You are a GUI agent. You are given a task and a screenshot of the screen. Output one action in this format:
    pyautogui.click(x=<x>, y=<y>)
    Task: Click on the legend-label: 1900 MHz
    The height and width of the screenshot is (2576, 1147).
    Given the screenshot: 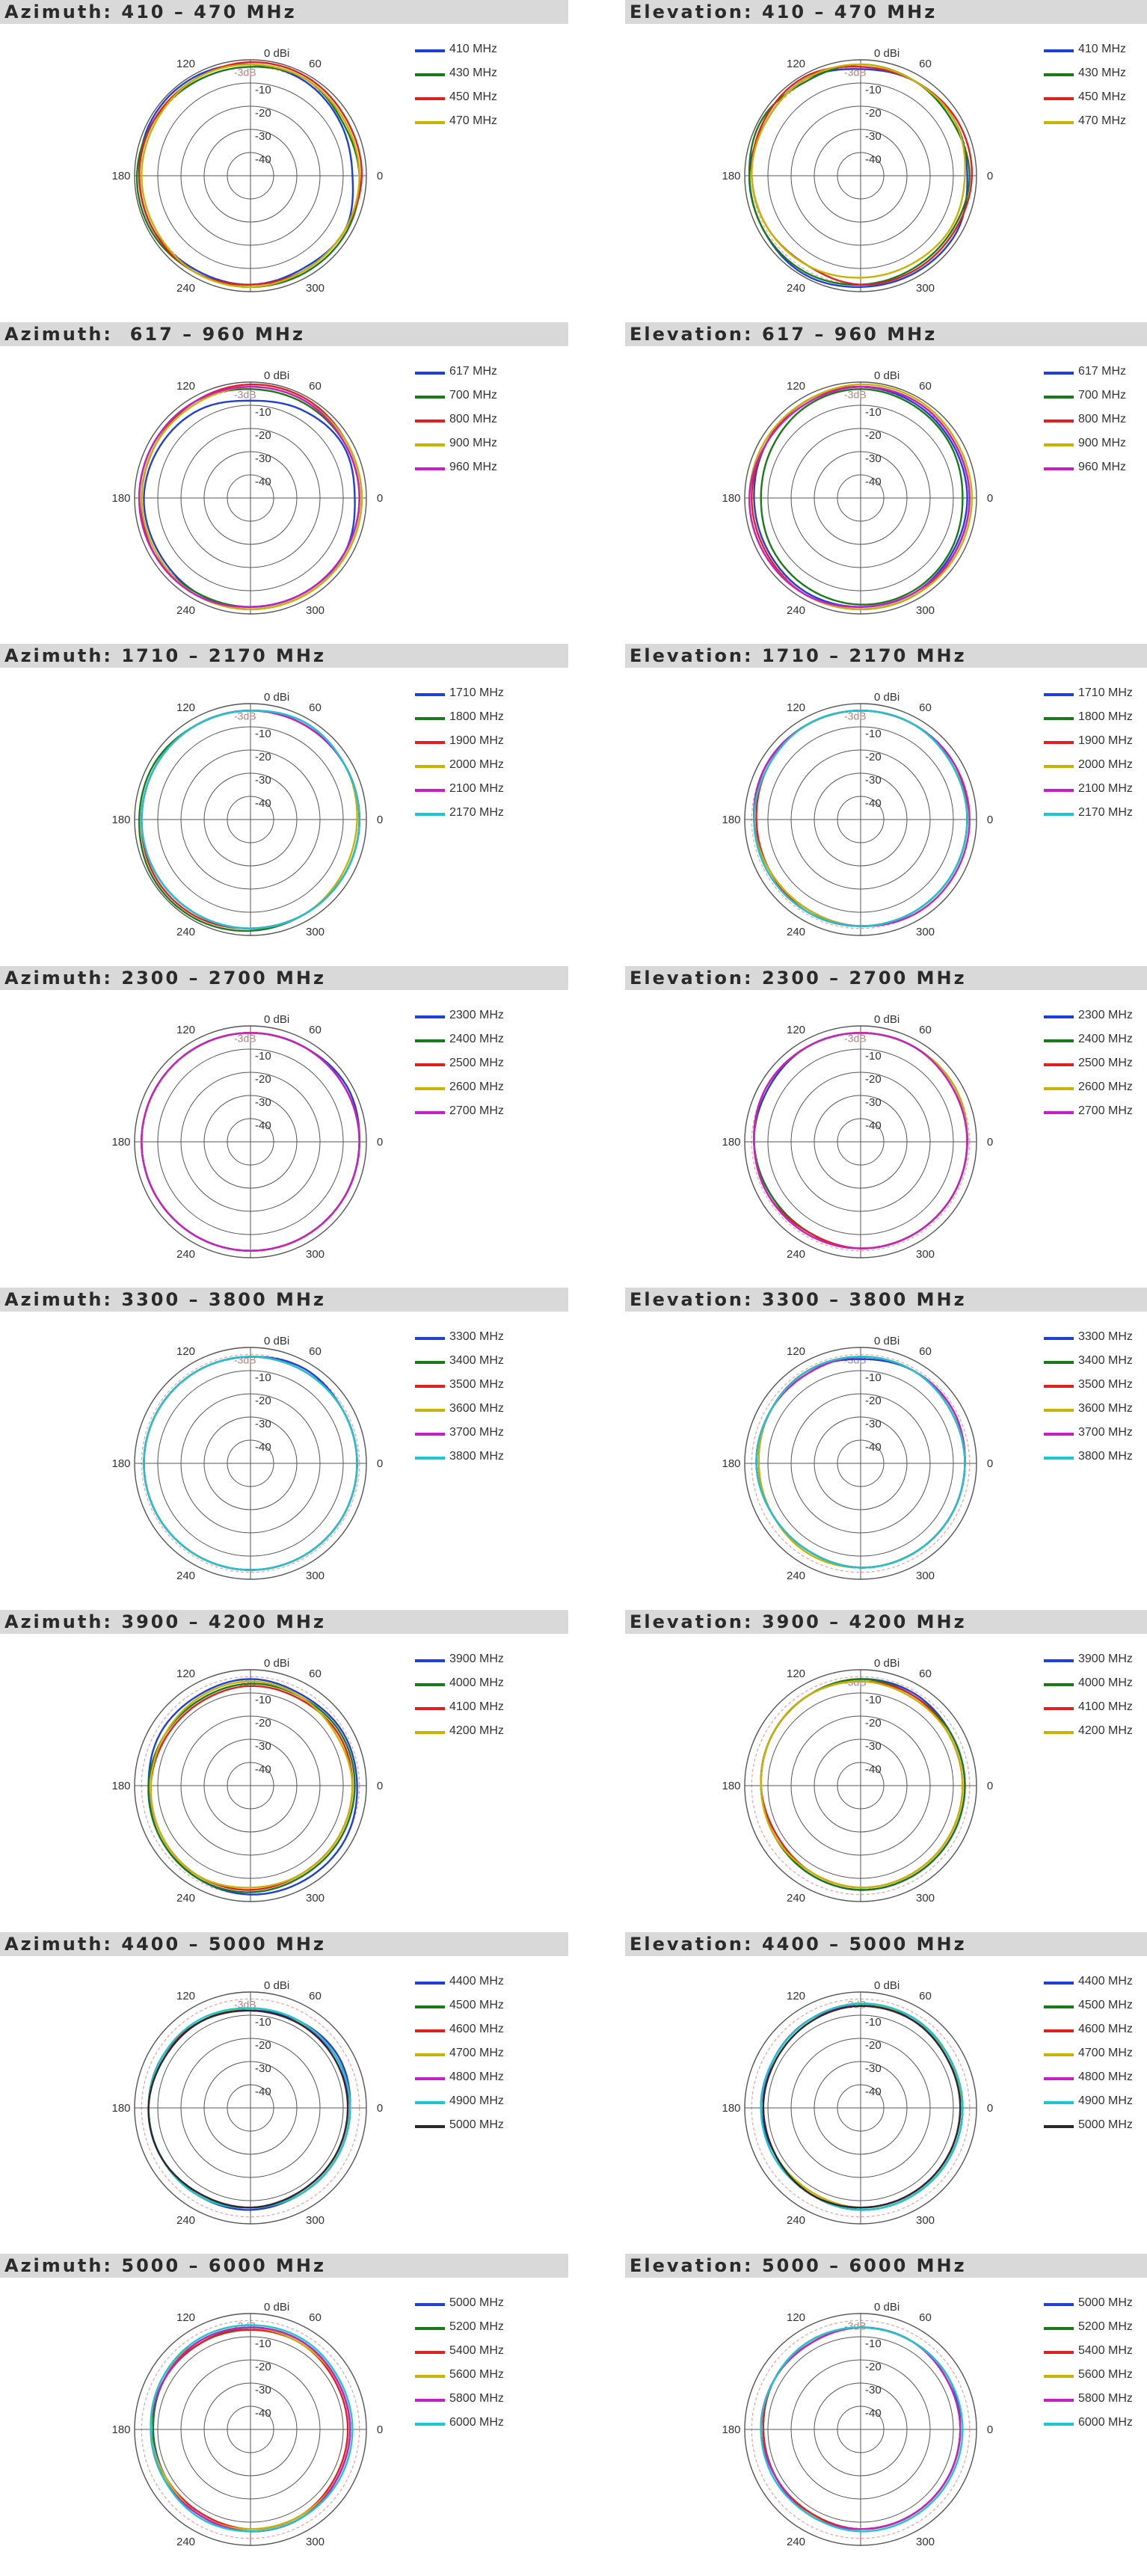 What is the action you would take?
    pyautogui.click(x=476, y=741)
    